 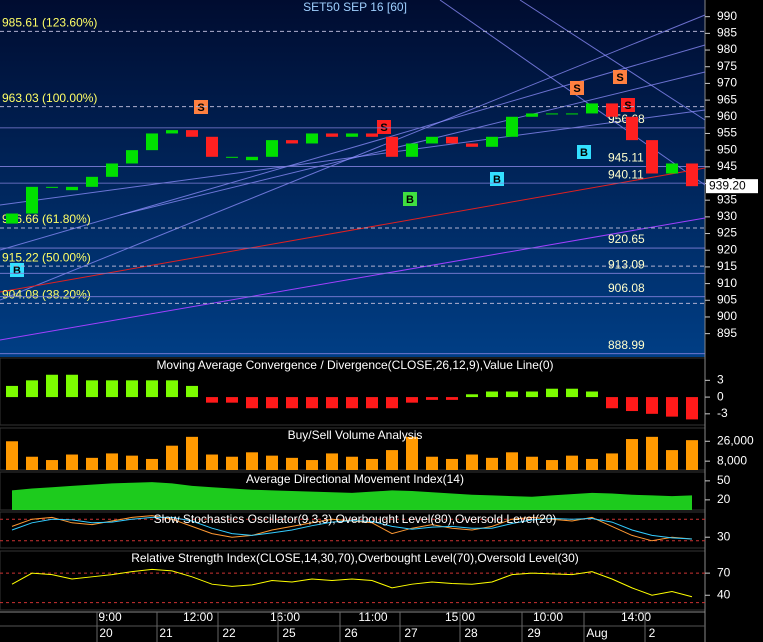 What do you see at coordinates (652, 633) in the screenshot?
I see `date-label: 2` at bounding box center [652, 633].